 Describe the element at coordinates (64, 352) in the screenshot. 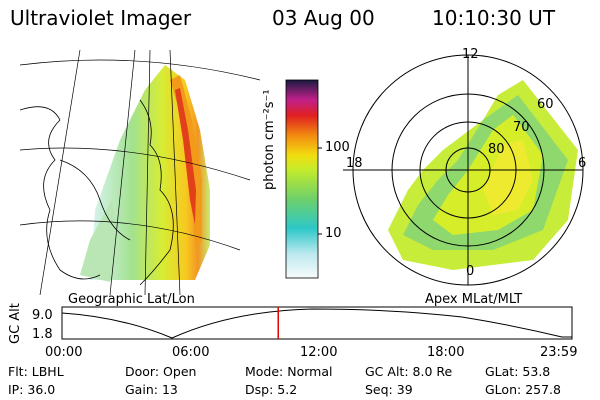

I see `timeline-xtick-0000: 00:00` at that location.